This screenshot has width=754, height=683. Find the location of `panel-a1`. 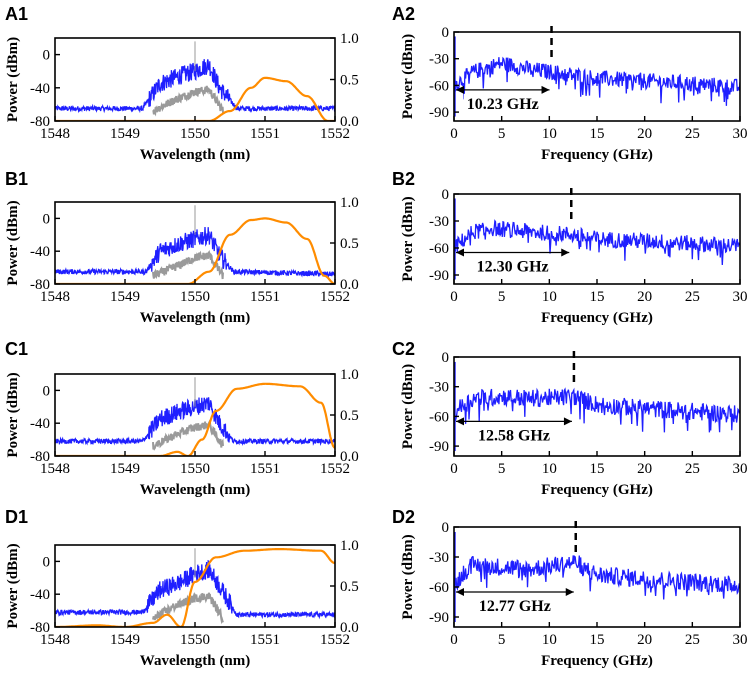

panel-a1 is located at coordinates (195, 79).